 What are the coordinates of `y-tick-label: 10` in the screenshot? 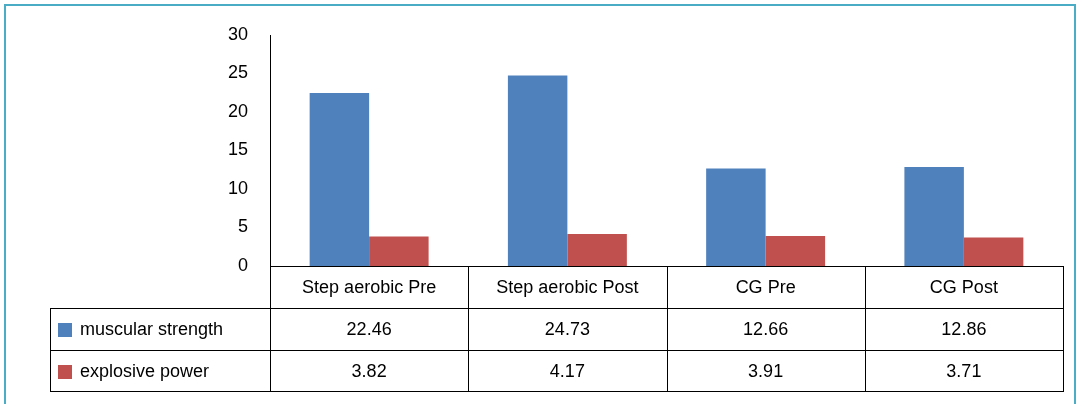 It's located at (237, 187).